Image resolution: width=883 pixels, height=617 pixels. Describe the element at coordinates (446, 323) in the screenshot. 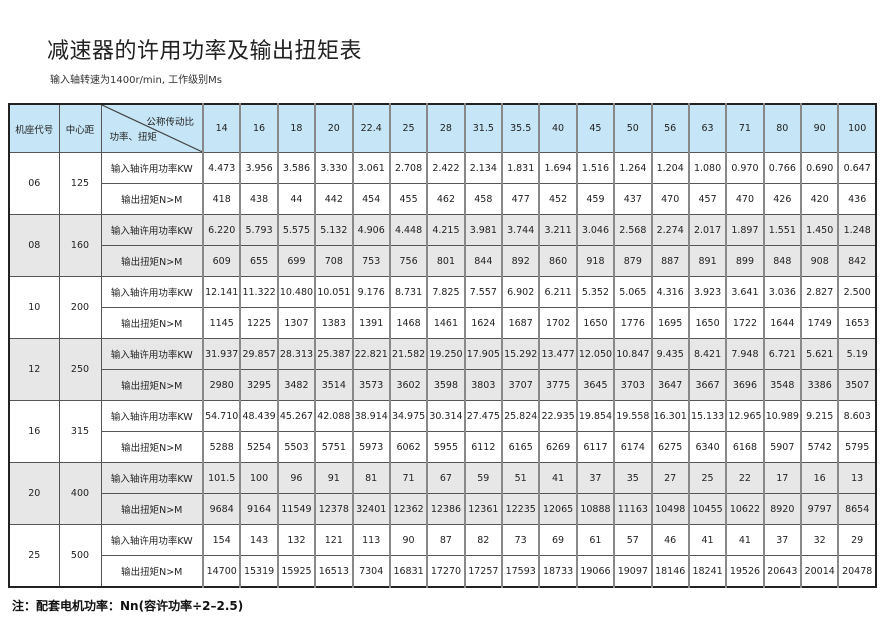

I see `torque-value: 1461` at that location.